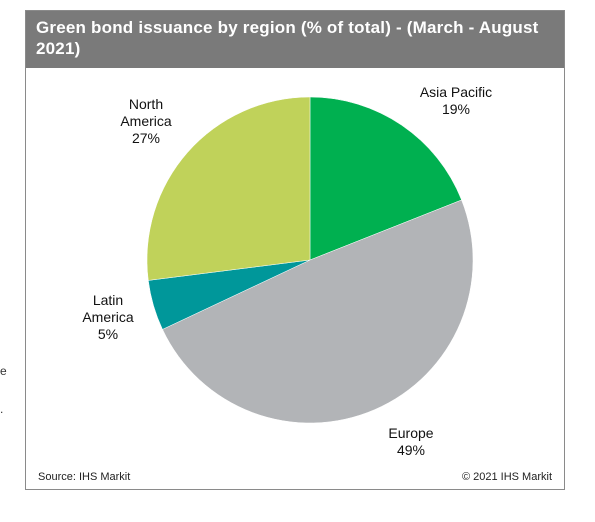 This screenshot has width=595, height=522. I want to click on slice-label-line: North, so click(146, 104).